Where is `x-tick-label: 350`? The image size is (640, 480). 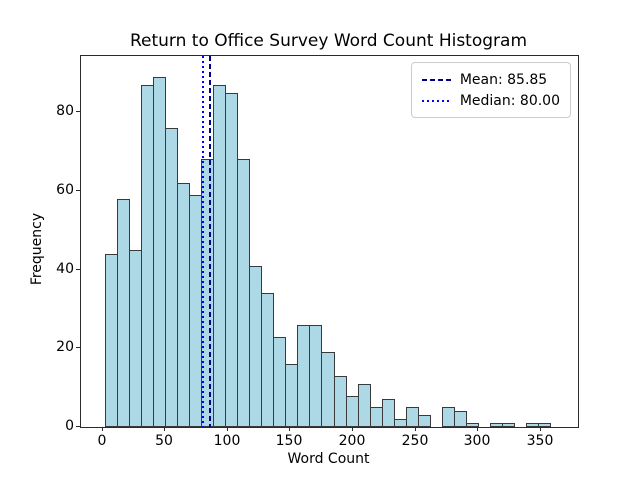 x-tick-label: 350 is located at coordinates (540, 441).